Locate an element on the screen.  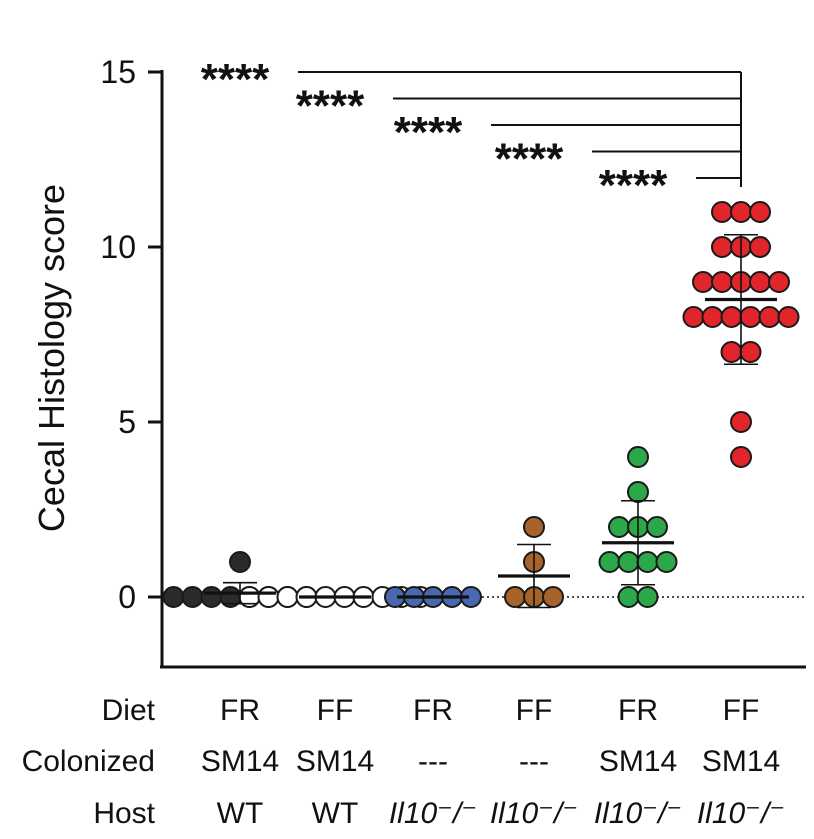
y-ticks-layer: 0 5 10 15 is located at coordinates (131, 334).